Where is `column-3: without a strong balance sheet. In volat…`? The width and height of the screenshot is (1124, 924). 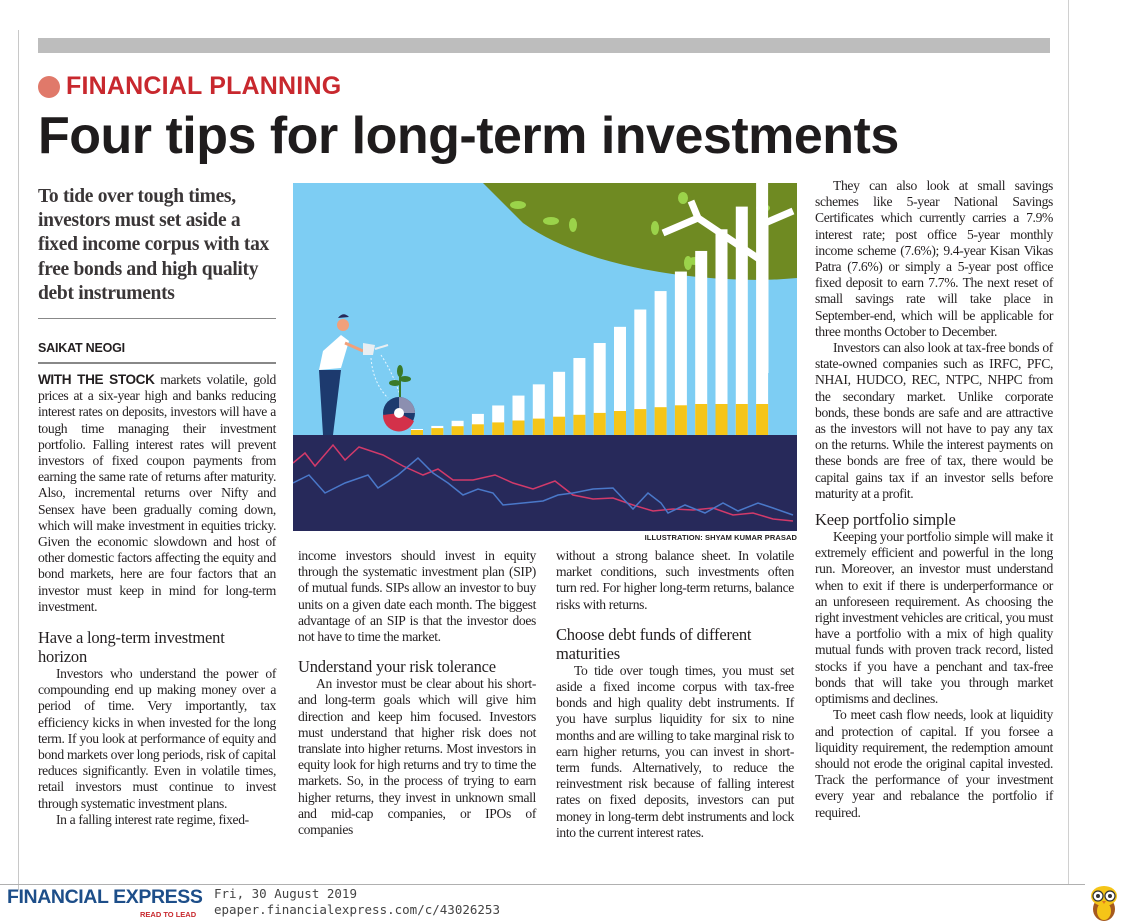
column-3: without a strong balance sheet. In volat… is located at coordinates (675, 694).